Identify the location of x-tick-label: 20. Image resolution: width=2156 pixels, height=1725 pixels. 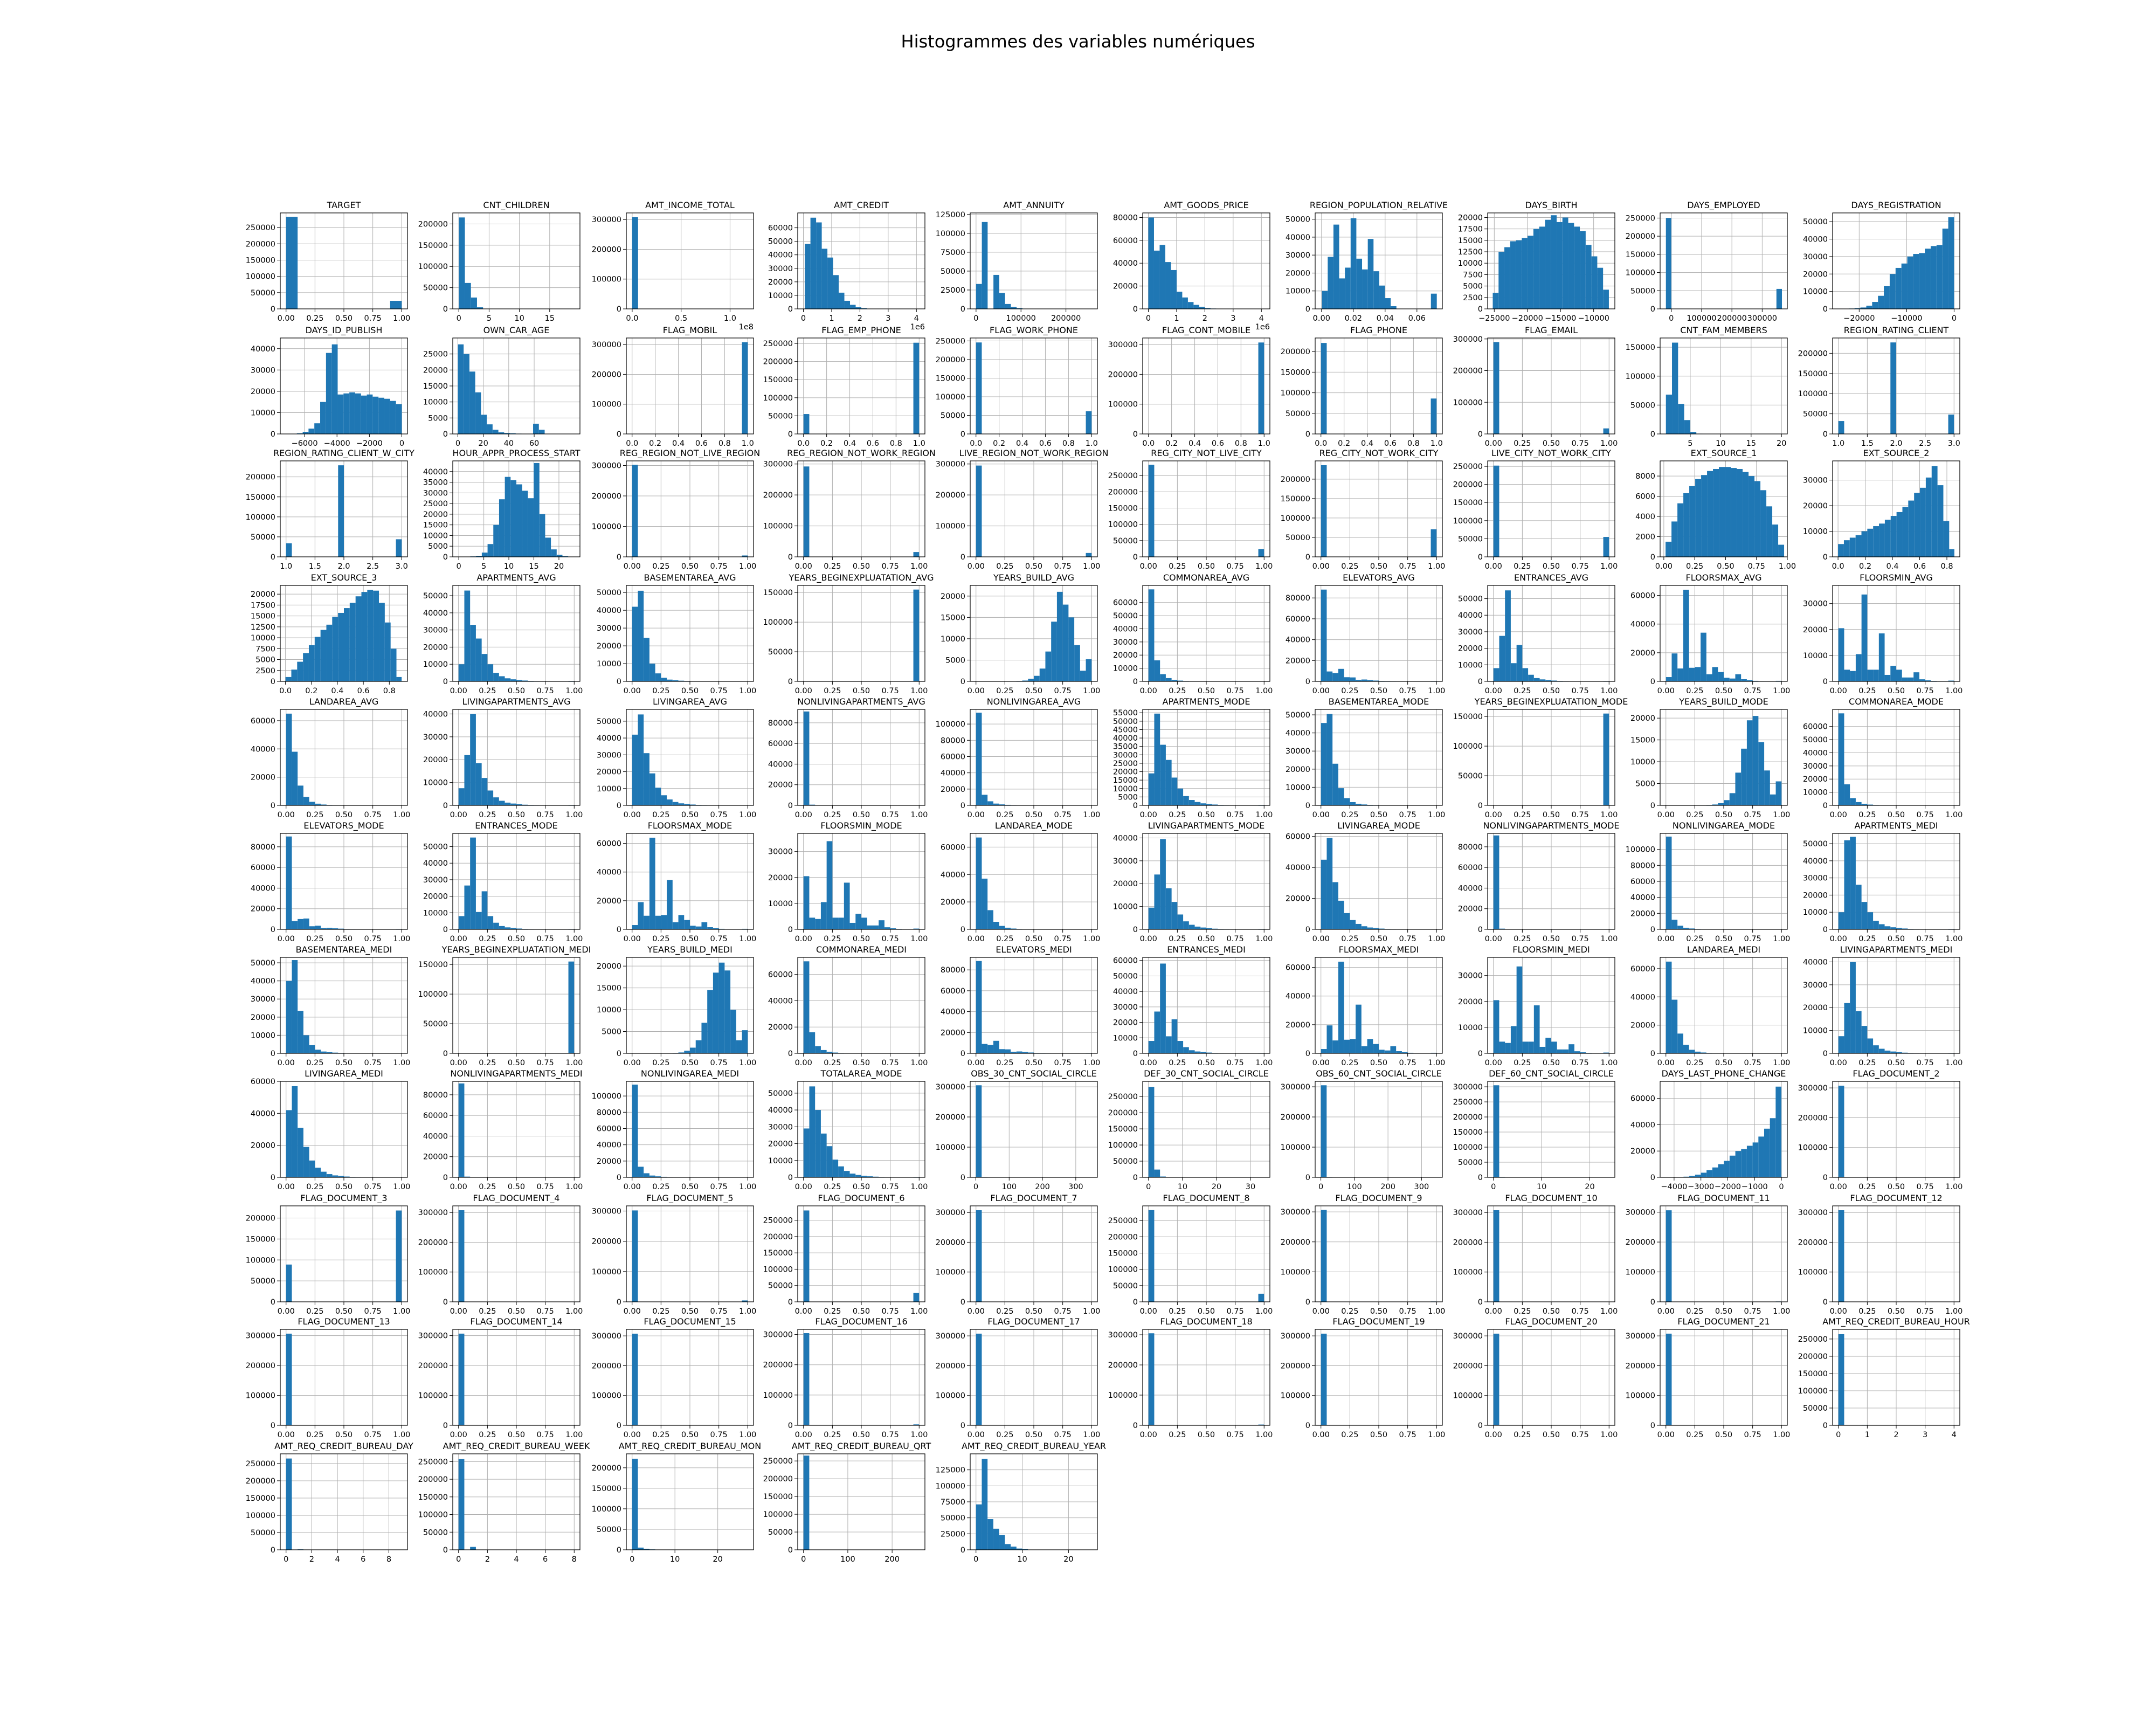
(1217, 1187).